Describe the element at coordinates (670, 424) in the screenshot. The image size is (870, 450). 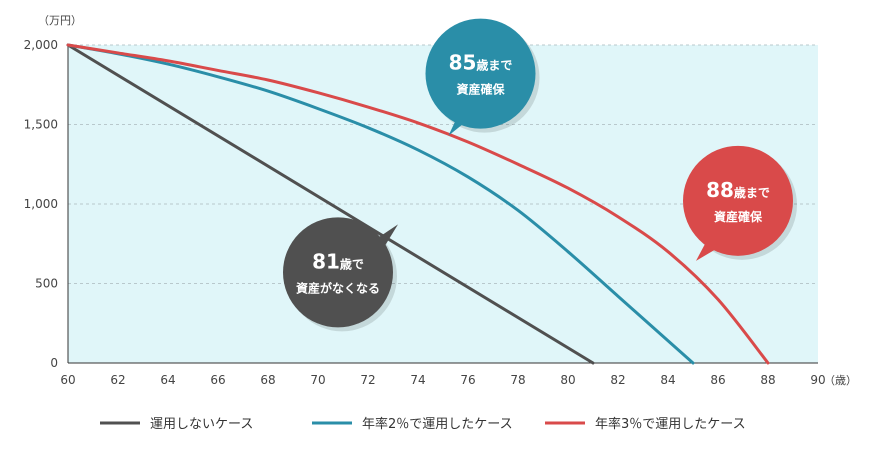
I see `legend-label: 年率3％で運用したケース` at that location.